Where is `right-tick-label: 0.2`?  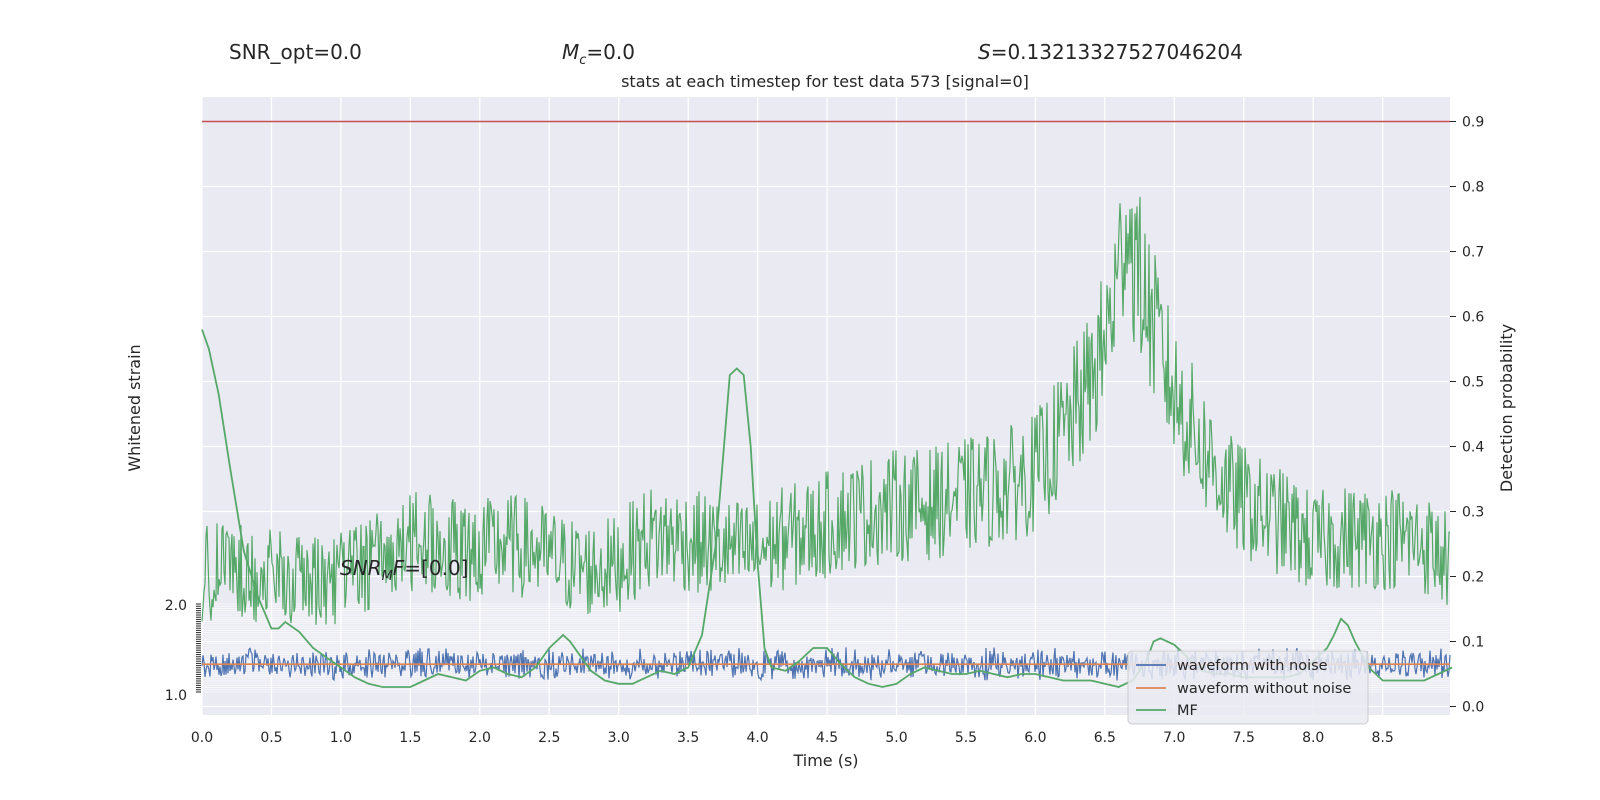
right-tick-label: 0.2 is located at coordinates (1473, 578).